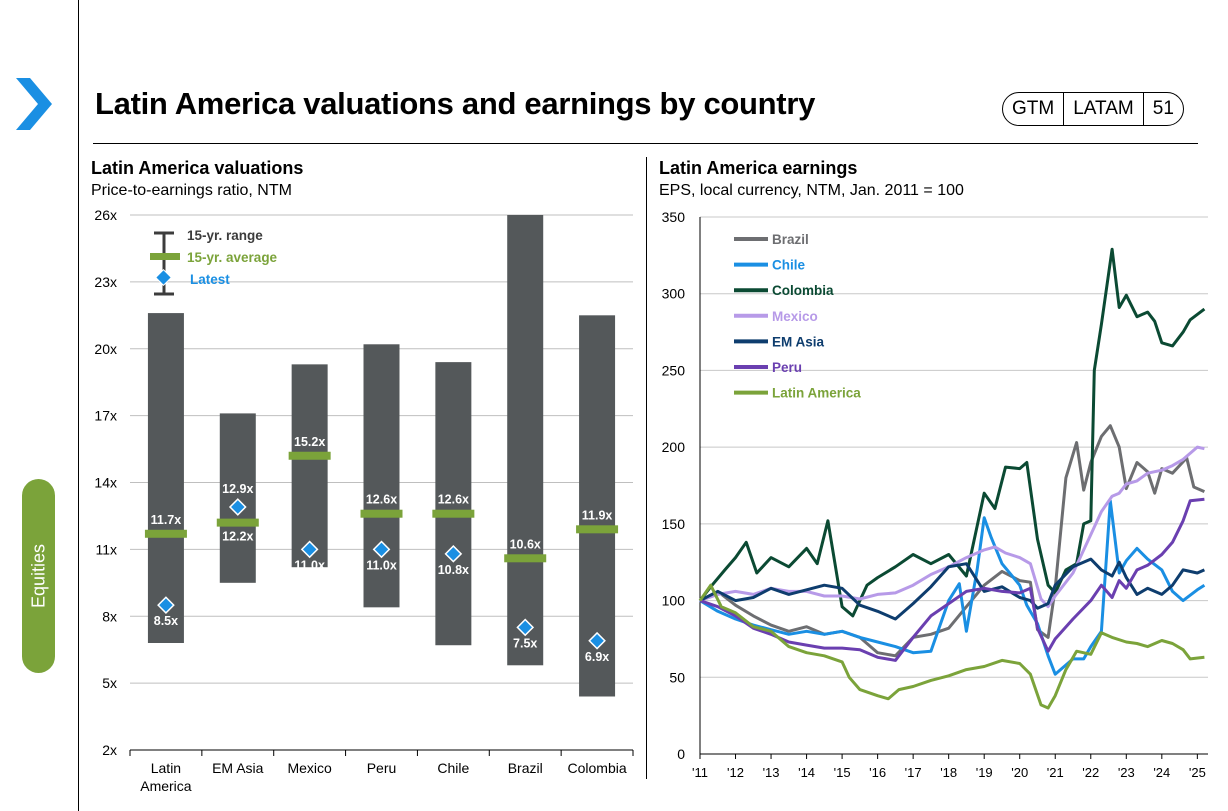  I want to click on x-category-label: Mexico, so click(309, 768).